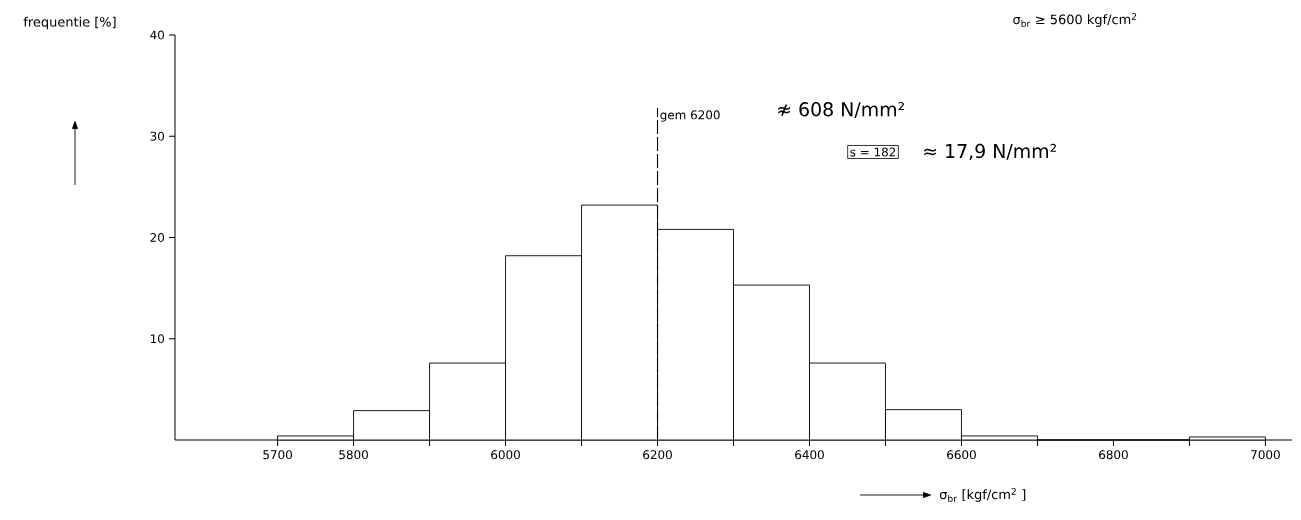 The width and height of the screenshot is (1301, 520). What do you see at coordinates (1075, 20) in the screenshot?
I see `text: σ$_{br}$ ≥ 5600 kgf/cm$^{2}$` at bounding box center [1075, 20].